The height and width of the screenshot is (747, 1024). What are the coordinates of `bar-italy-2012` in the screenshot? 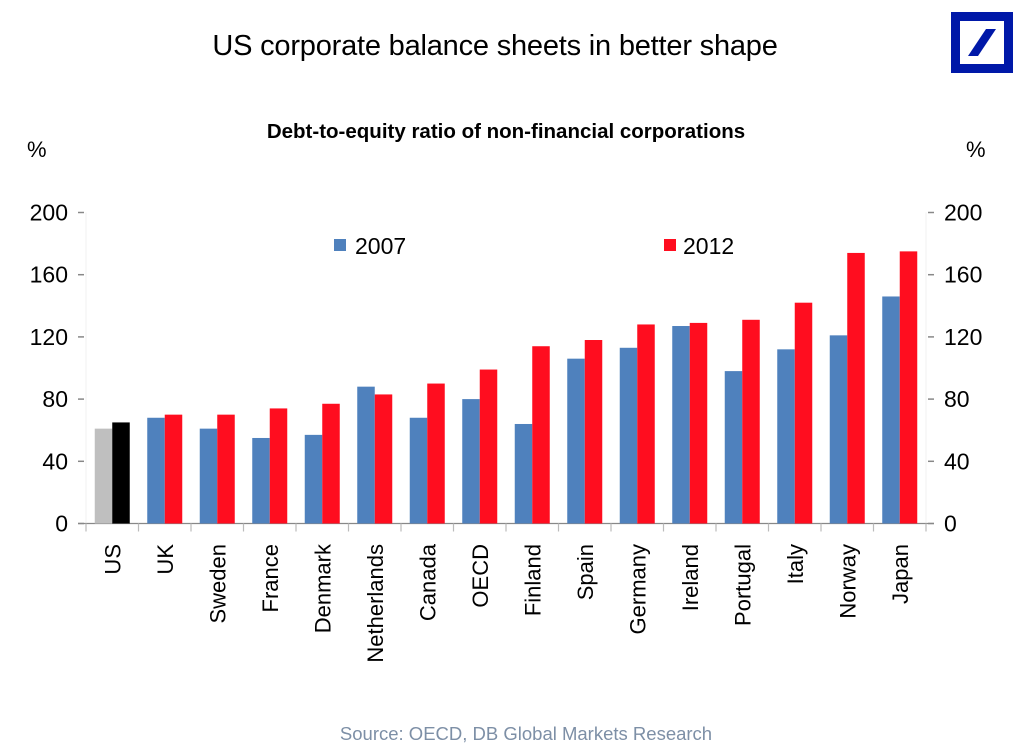 It's located at (803, 413).